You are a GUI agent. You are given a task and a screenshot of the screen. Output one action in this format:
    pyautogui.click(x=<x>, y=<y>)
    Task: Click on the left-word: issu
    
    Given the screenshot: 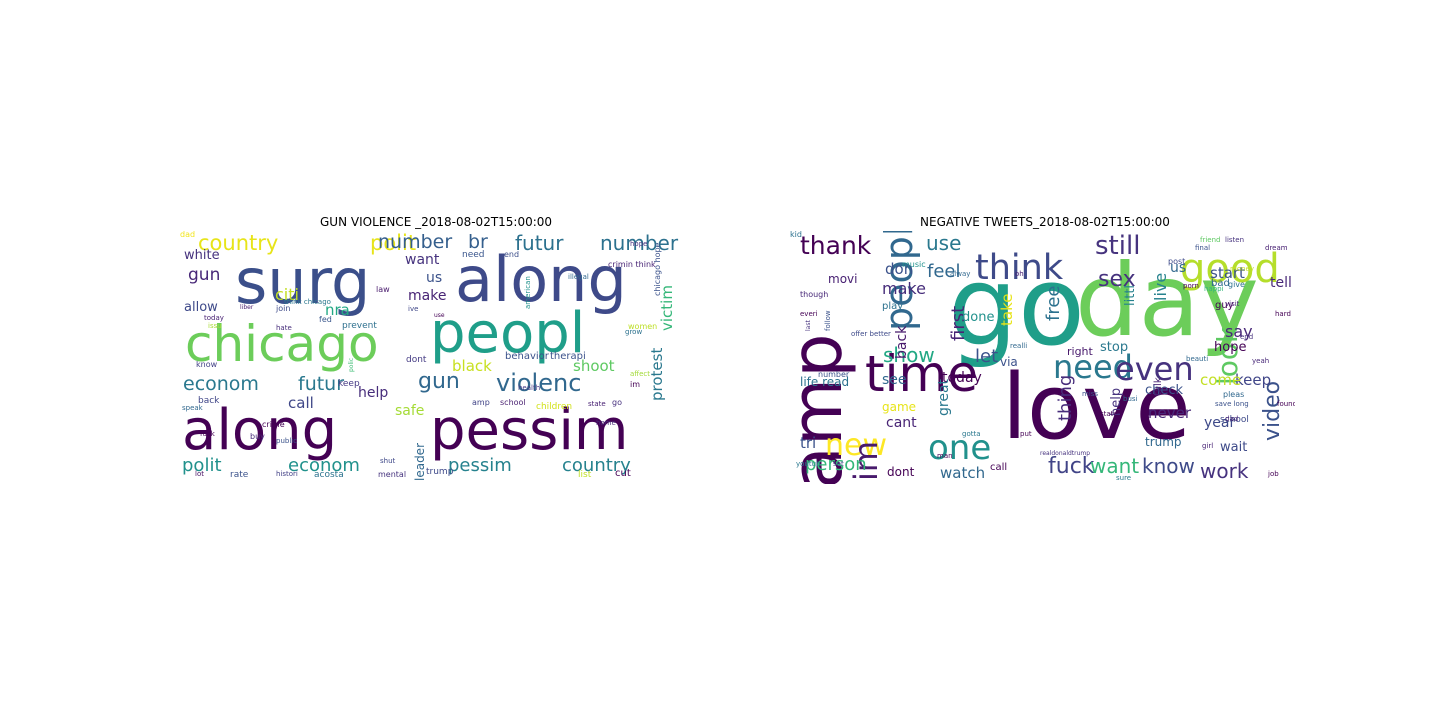 What is the action you would take?
    pyautogui.click(x=215, y=326)
    